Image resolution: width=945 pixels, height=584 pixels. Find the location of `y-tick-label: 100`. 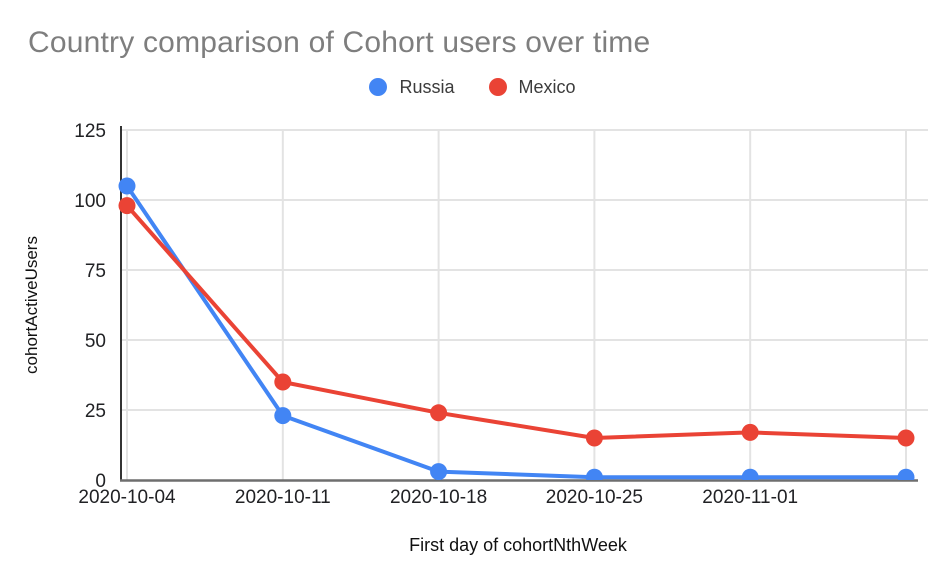

y-tick-label: 100 is located at coordinates (90, 201).